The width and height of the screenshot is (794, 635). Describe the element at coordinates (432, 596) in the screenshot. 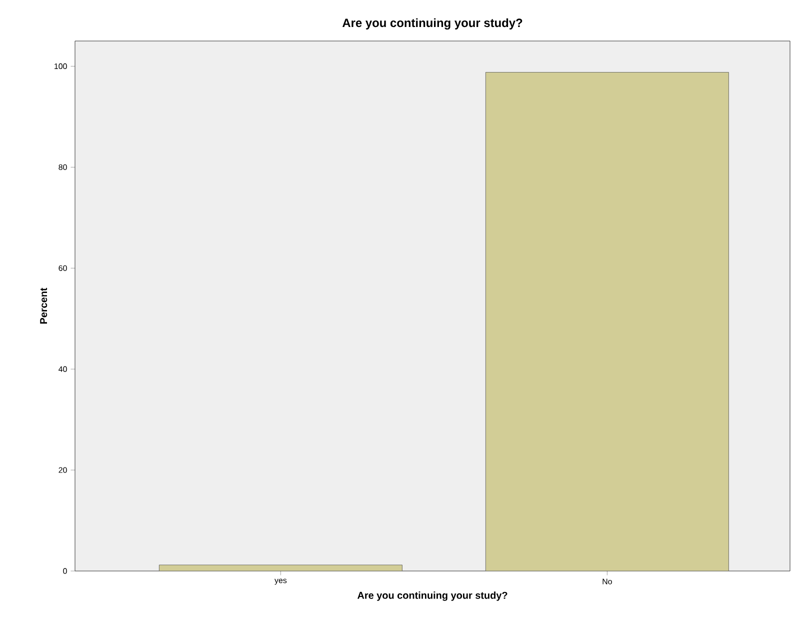

I see `x-axis-title: Are you continuing your study?` at that location.